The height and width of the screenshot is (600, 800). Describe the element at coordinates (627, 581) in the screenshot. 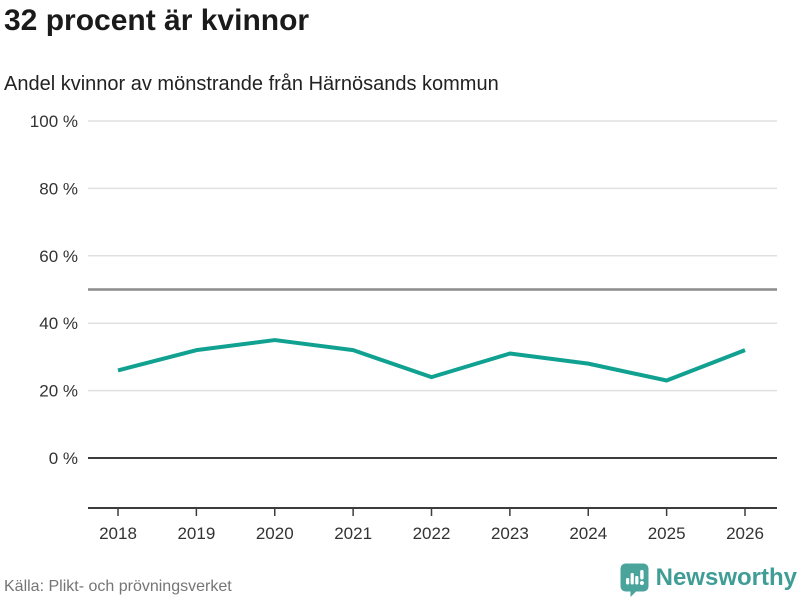

I see `logo-bar-short` at that location.